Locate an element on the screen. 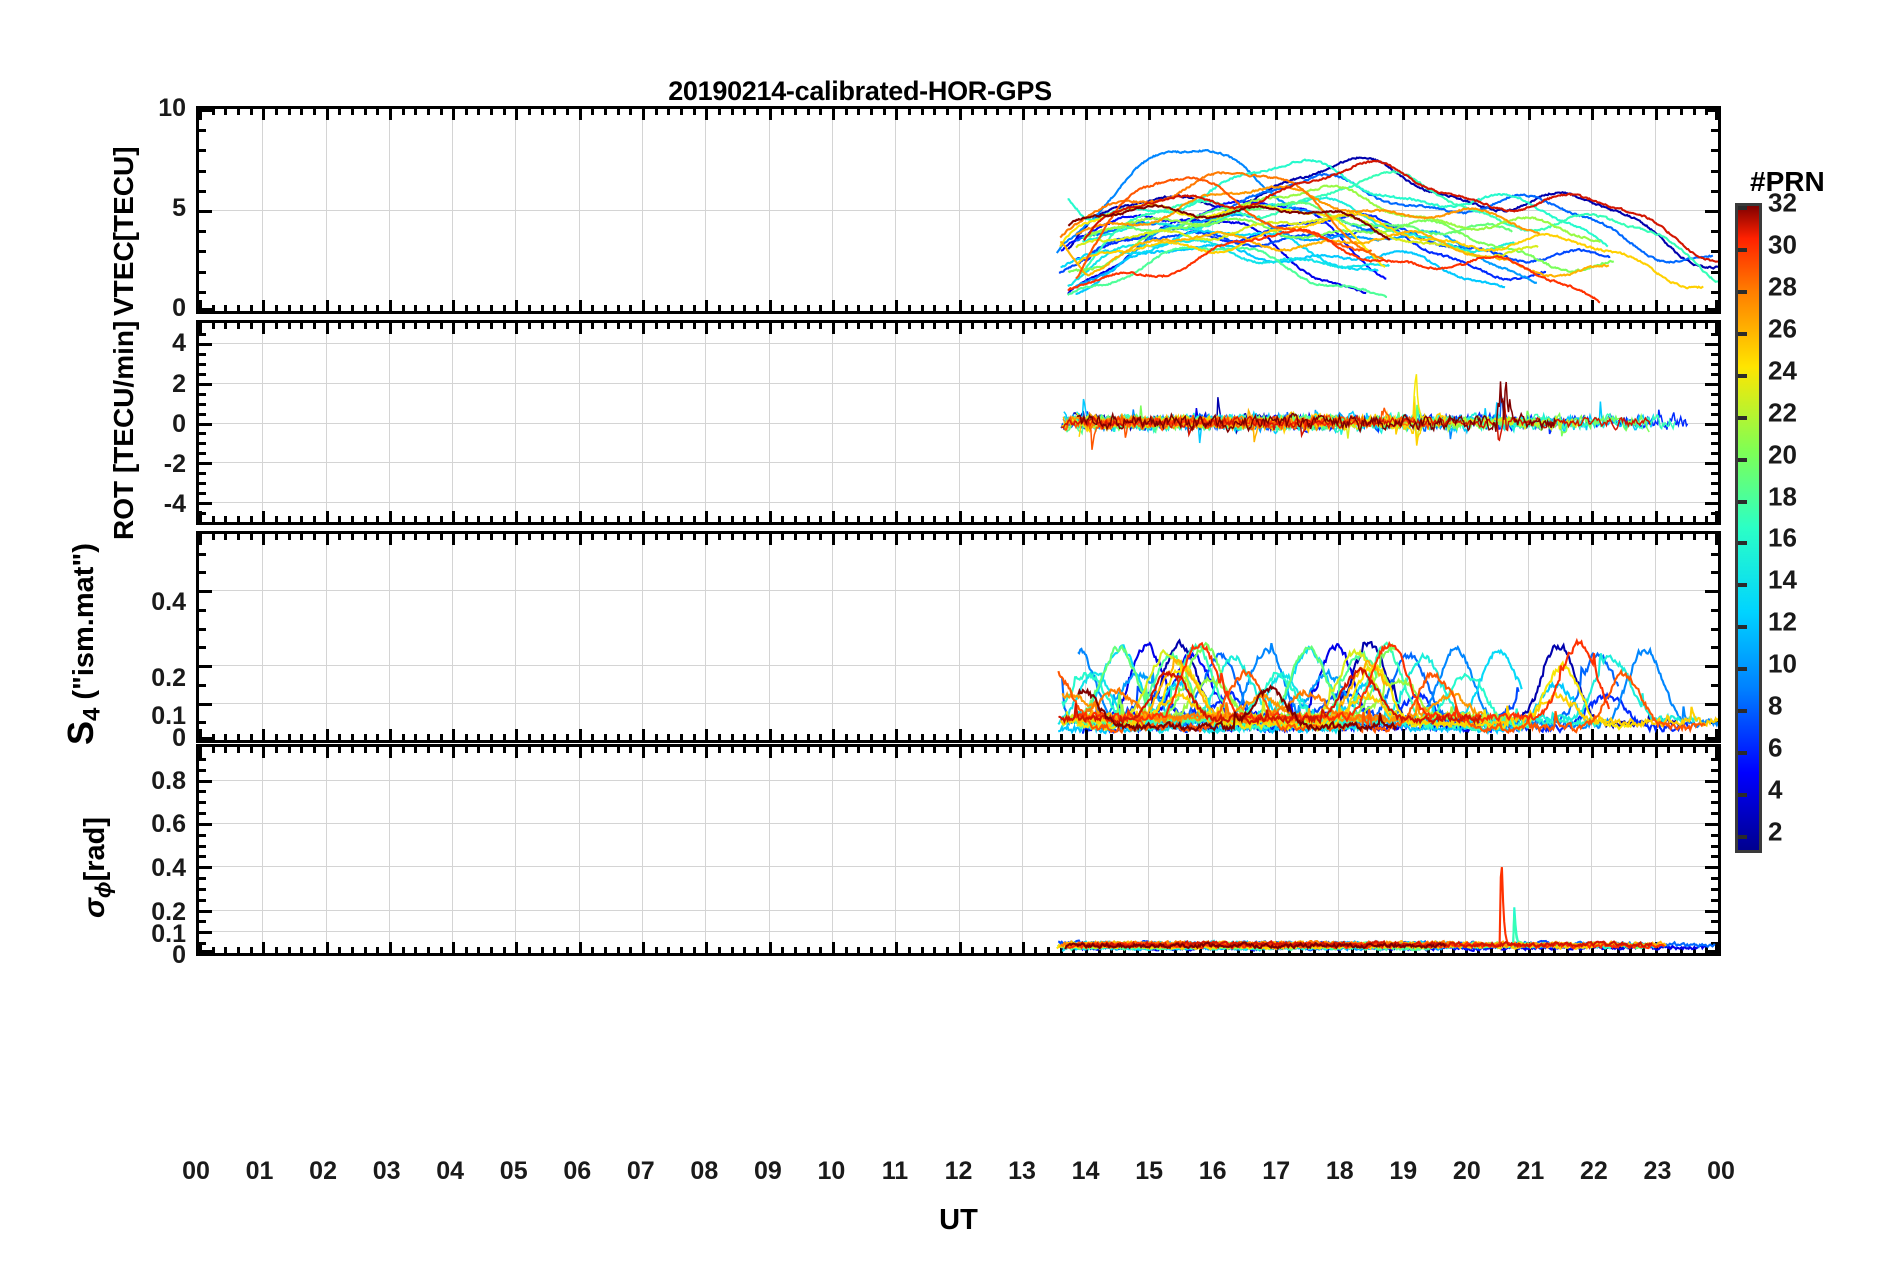 The image size is (1902, 1272). xtick-label: 07 is located at coordinates (640, 1171).